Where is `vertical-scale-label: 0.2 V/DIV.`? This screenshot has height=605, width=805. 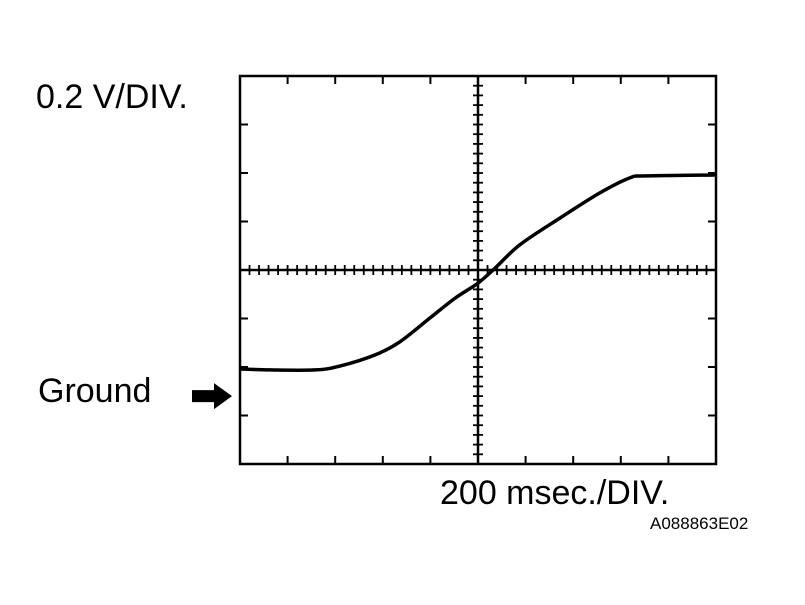
vertical-scale-label: 0.2 V/DIV. is located at coordinates (112, 97).